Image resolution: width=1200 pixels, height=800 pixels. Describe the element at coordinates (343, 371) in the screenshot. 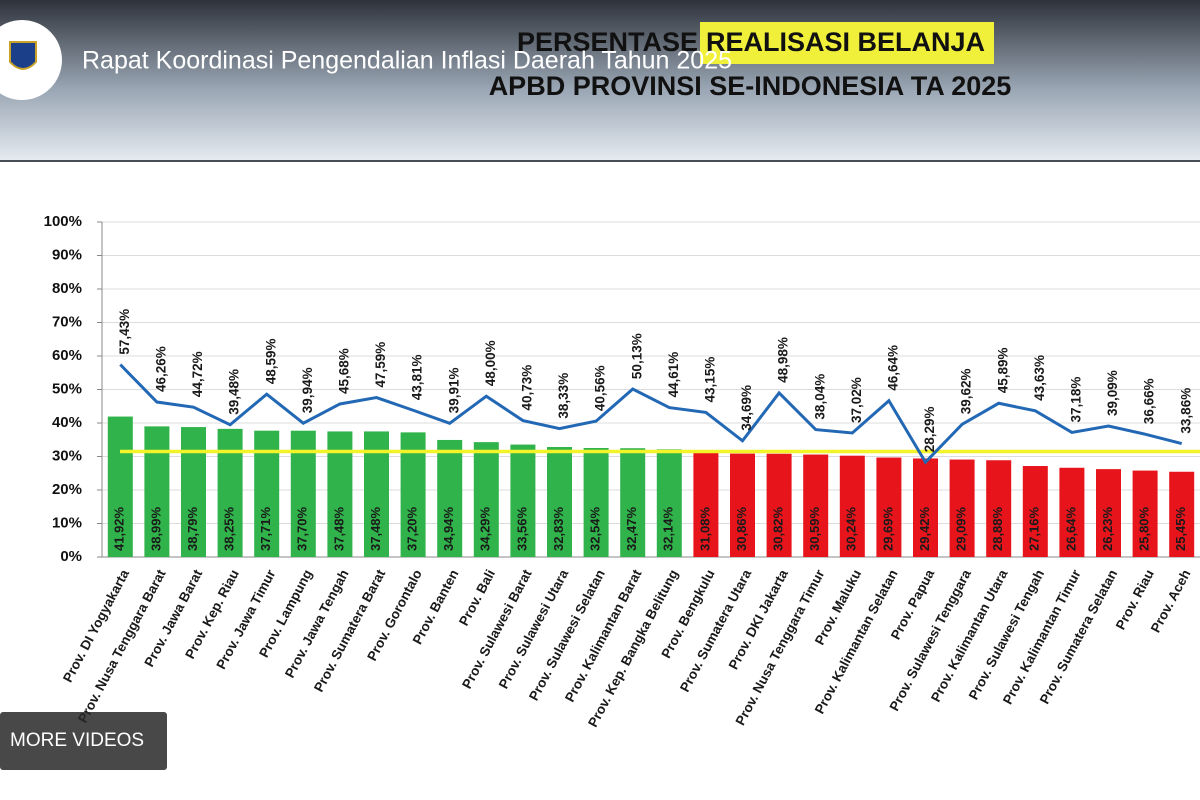

I see `line-value-label: 45,68%` at that location.